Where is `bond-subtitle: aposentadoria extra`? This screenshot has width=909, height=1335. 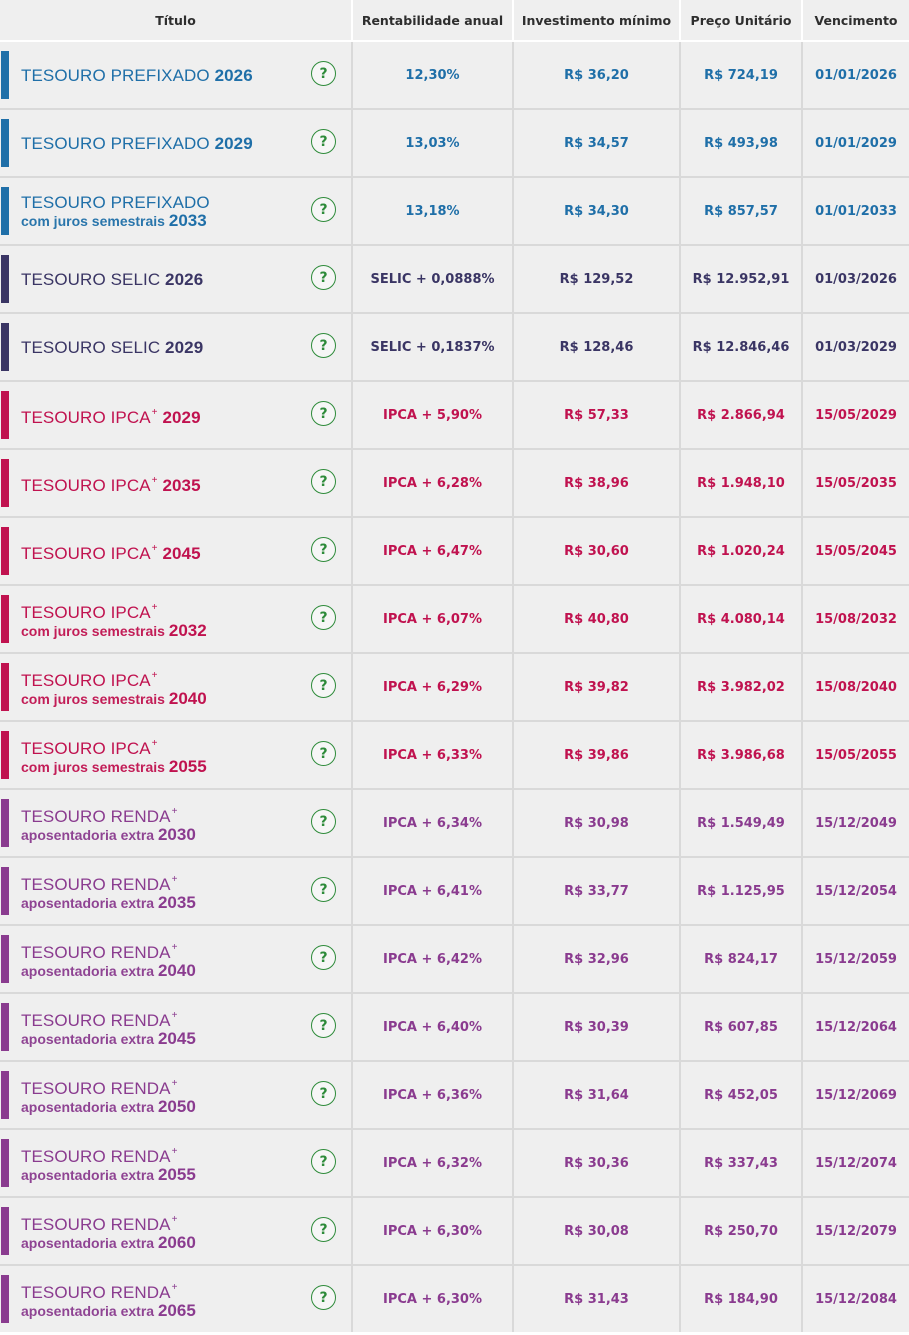
bond-subtitle: aposentadoria extra is located at coordinates (88, 835).